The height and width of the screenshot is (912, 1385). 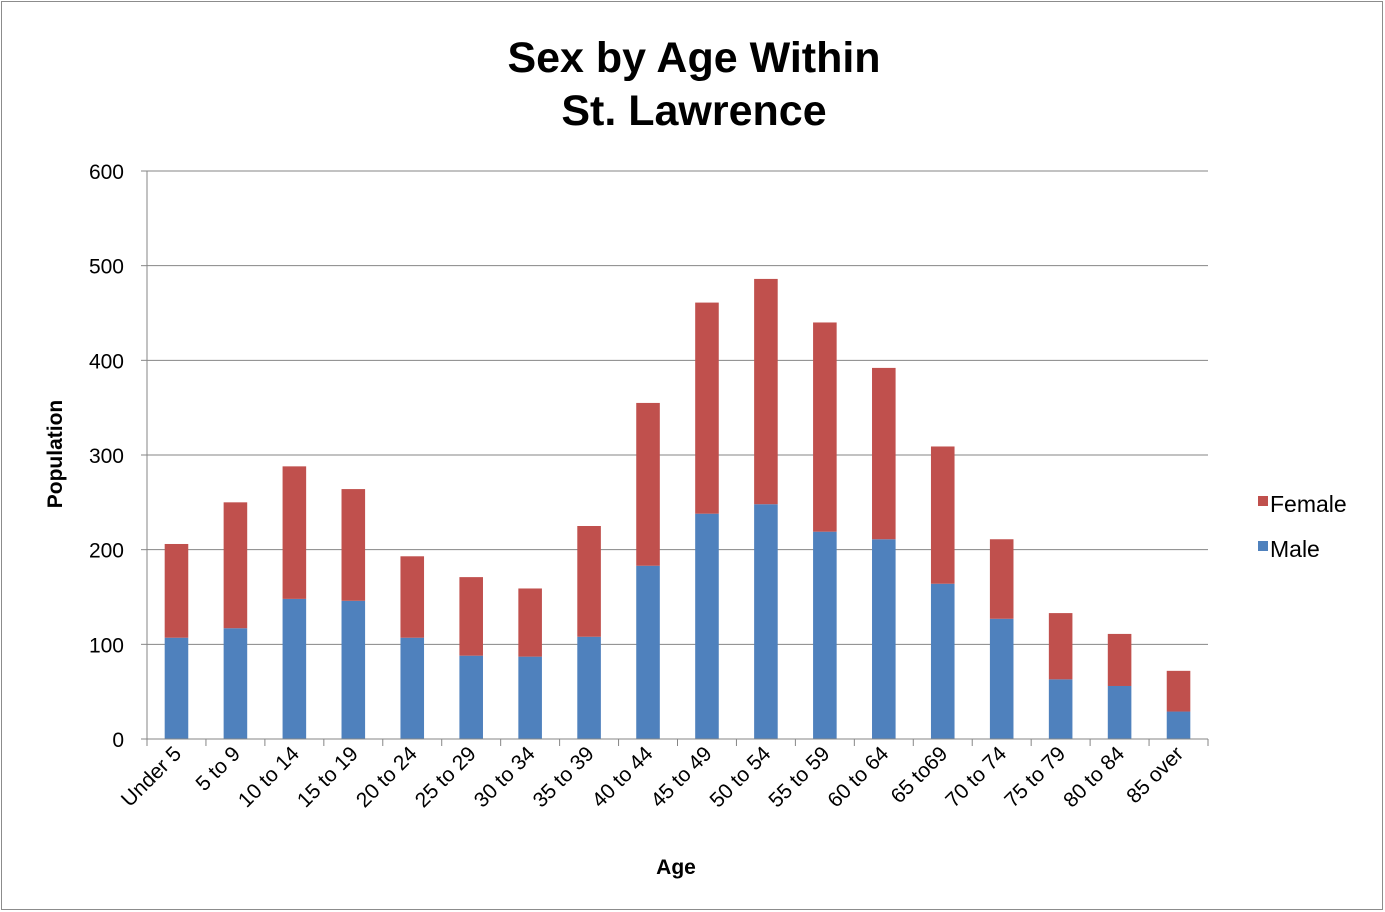 I want to click on x-axis-title: Age, so click(x=676, y=867).